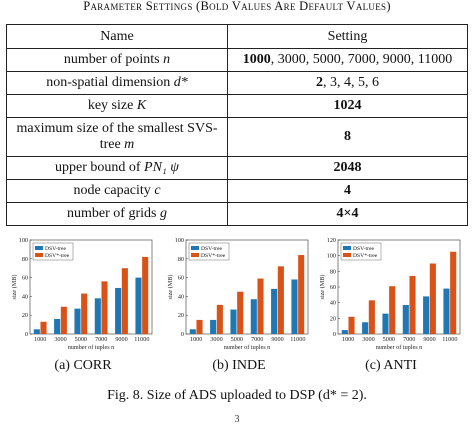  Describe the element at coordinates (347, 60) in the screenshot. I see `param-setting: 1000, 3000, 5000, 7000, 9000, 11000` at that location.